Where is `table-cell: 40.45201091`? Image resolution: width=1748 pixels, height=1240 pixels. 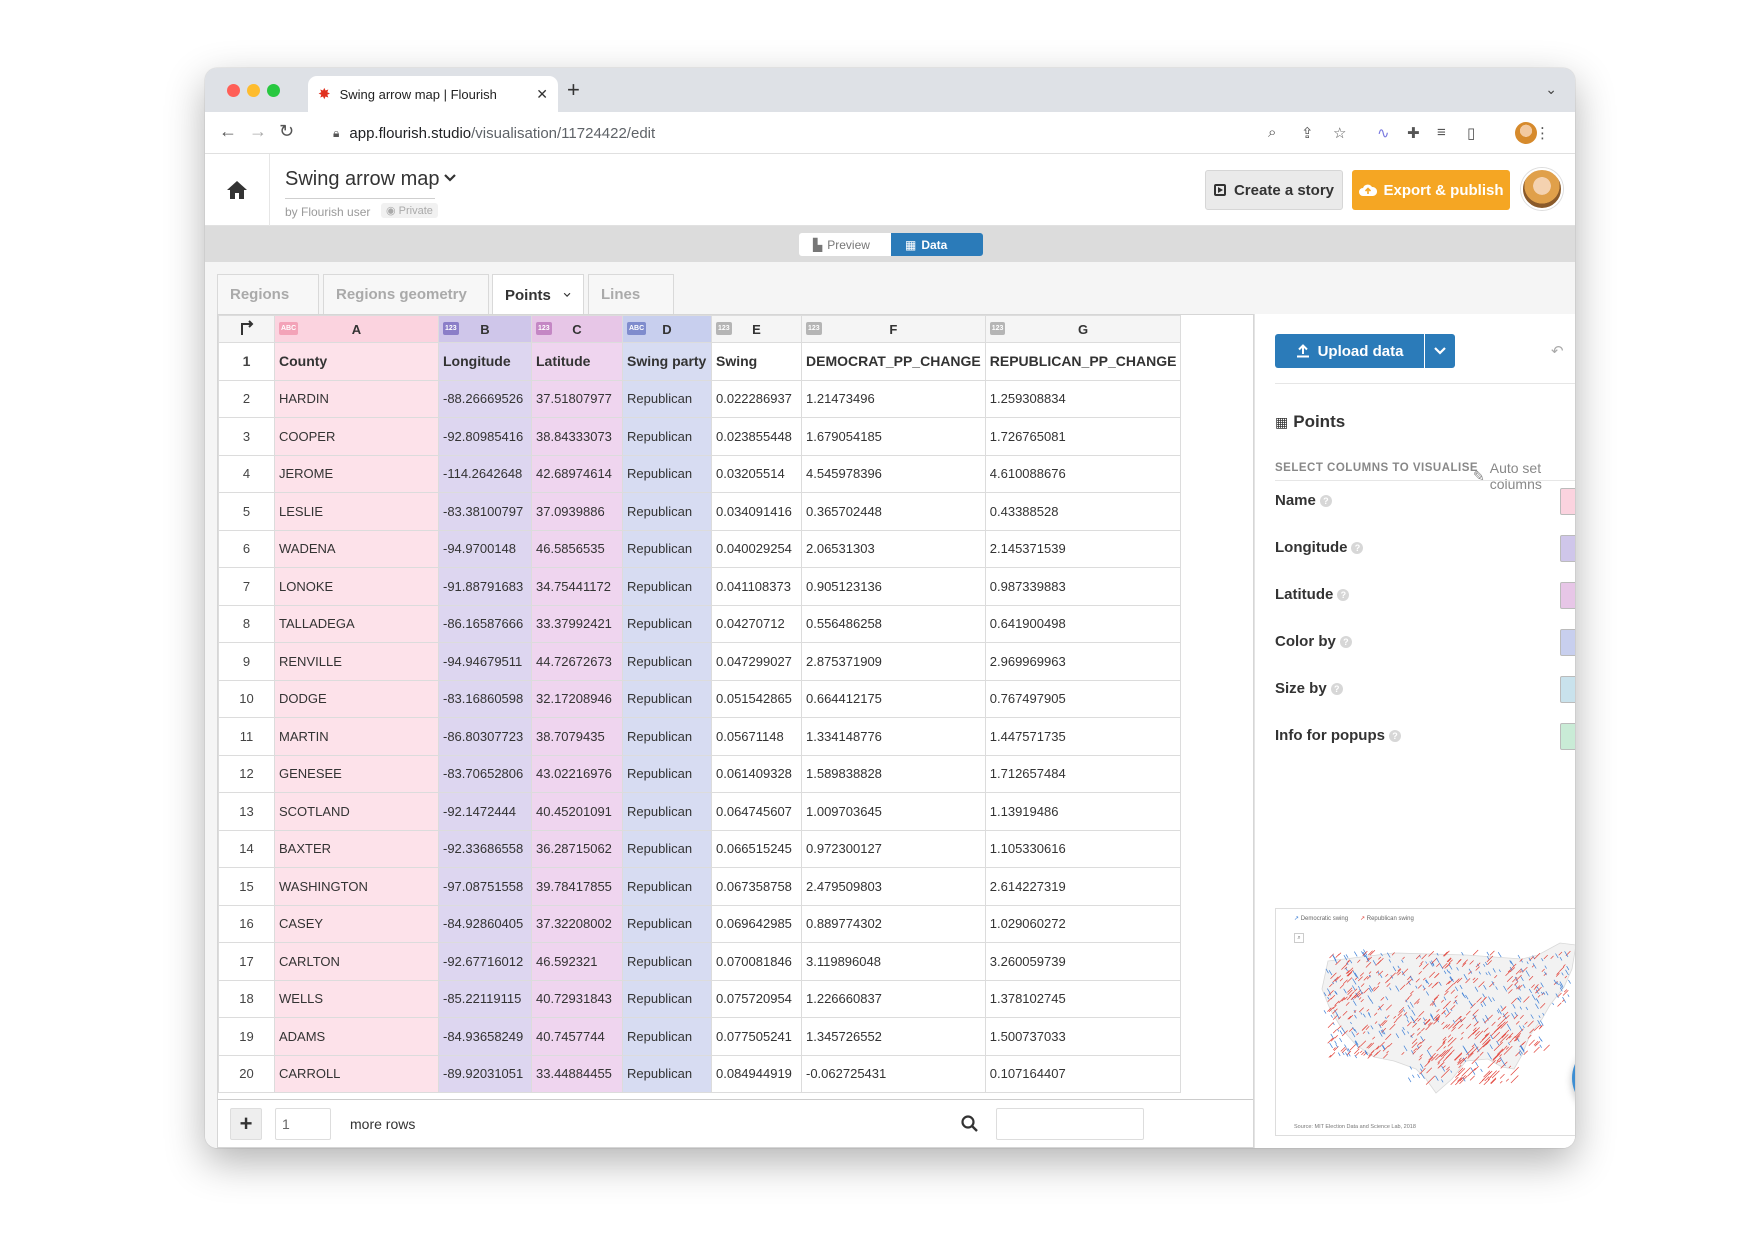 table-cell: 40.45201091 is located at coordinates (577, 811).